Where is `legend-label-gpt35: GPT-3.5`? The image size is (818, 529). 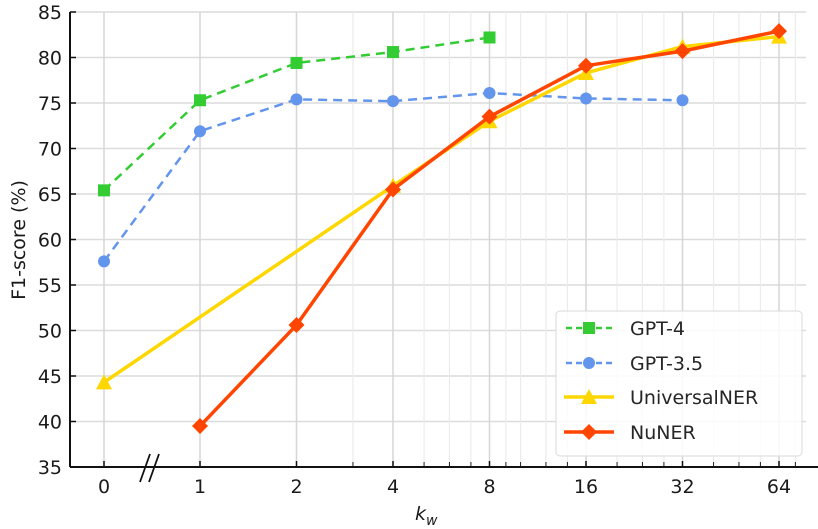 legend-label-gpt35: GPT-3.5 is located at coordinates (666, 364).